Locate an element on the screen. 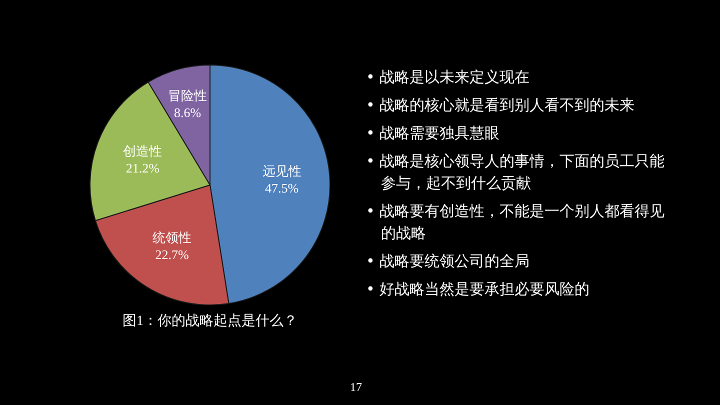 The height and width of the screenshot is (405, 720). data-label: 21.2% is located at coordinates (143, 168).